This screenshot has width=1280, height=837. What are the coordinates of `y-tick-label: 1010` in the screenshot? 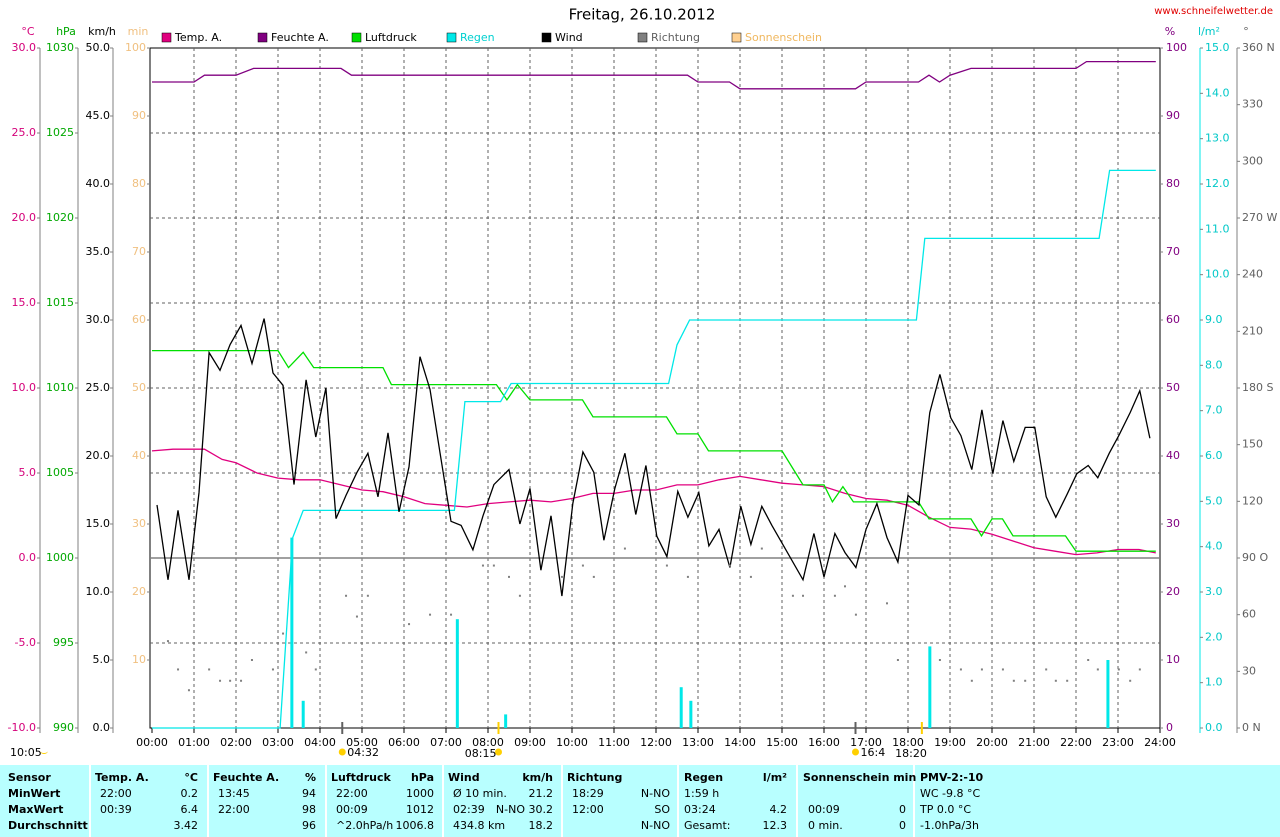 It's located at (60, 387).